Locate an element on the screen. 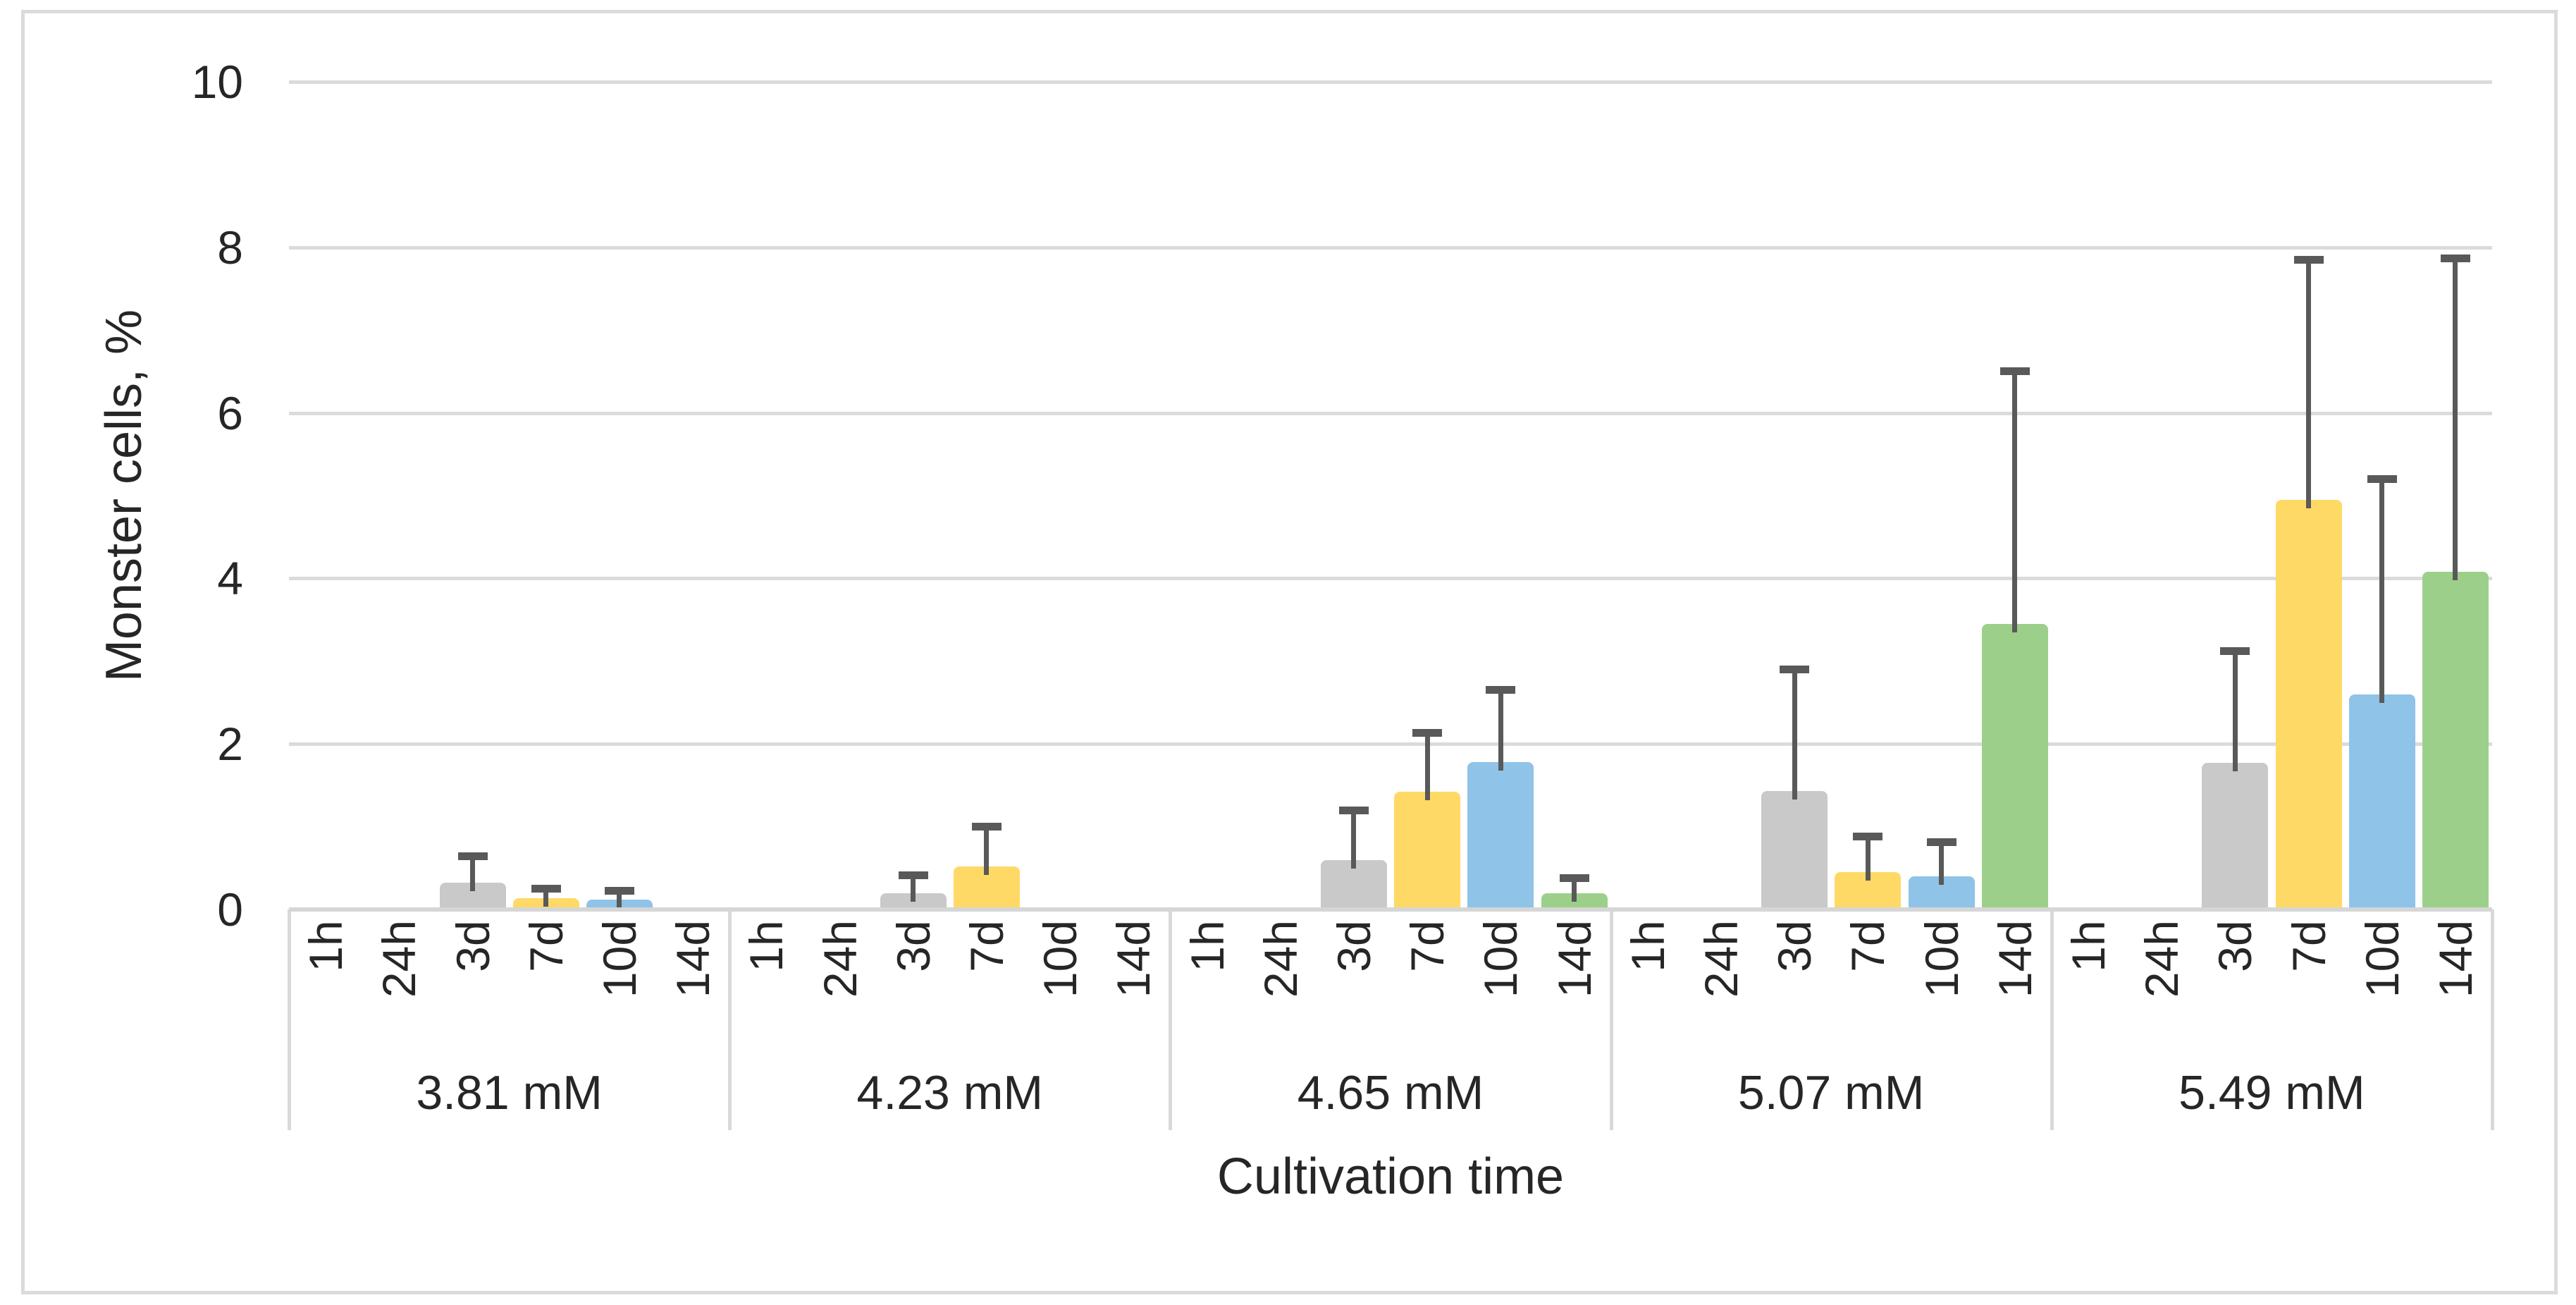 This screenshot has width=2576, height=1305. group-label: 5.07 mM is located at coordinates (1831, 1093).